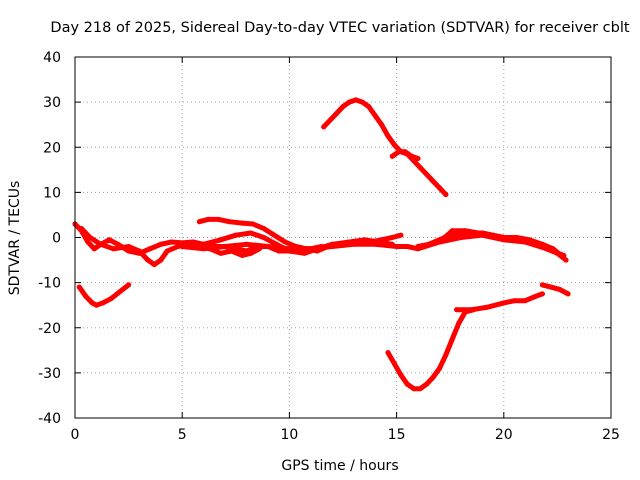  Describe the element at coordinates (52, 193) in the screenshot. I see `y-tick-label: 10` at that location.